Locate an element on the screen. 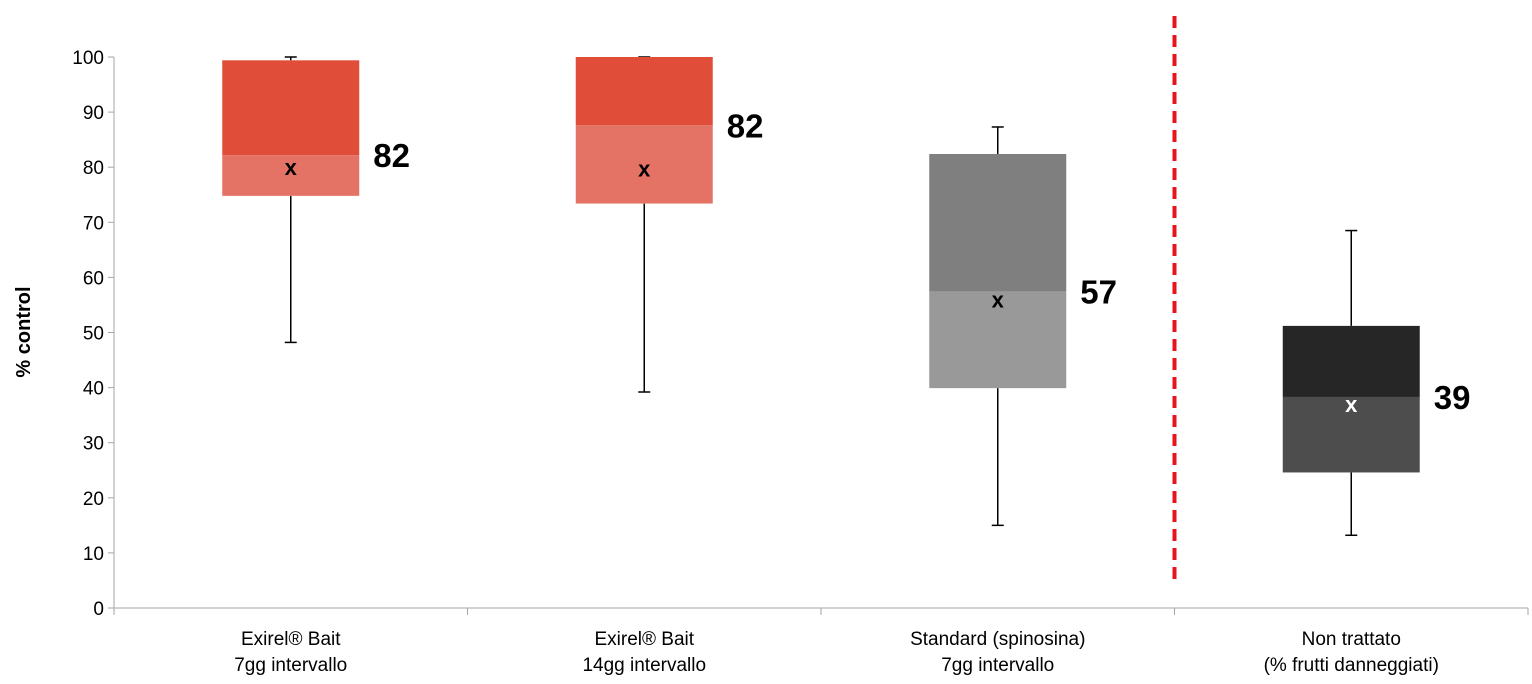 This screenshot has width=1532, height=684. y-axis: 0 10 20 30 40 50 60 70 80 90 100 is located at coordinates (93, 334).